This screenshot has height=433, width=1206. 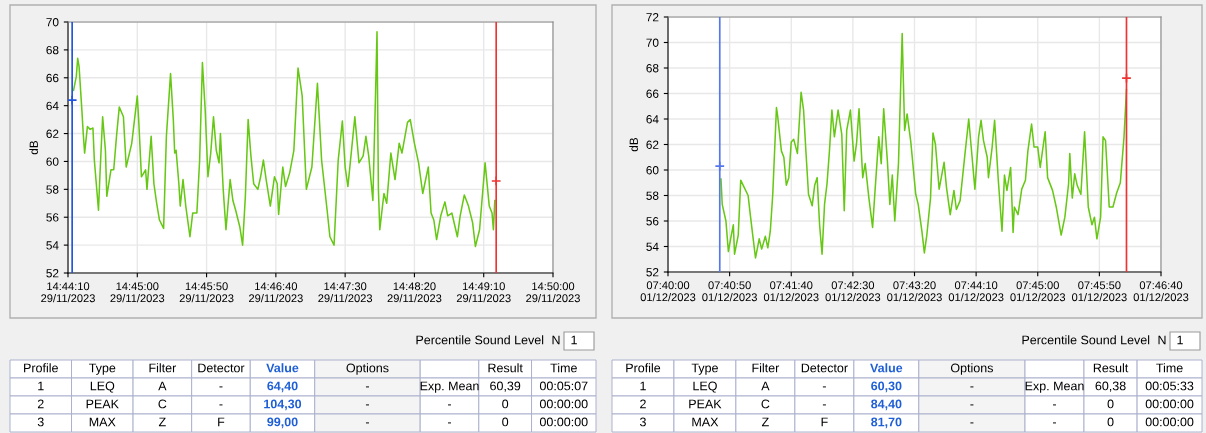 What do you see at coordinates (276, 292) in the screenshot?
I see `x-tick-label: 14:46:40 29/11/2023` at bounding box center [276, 292].